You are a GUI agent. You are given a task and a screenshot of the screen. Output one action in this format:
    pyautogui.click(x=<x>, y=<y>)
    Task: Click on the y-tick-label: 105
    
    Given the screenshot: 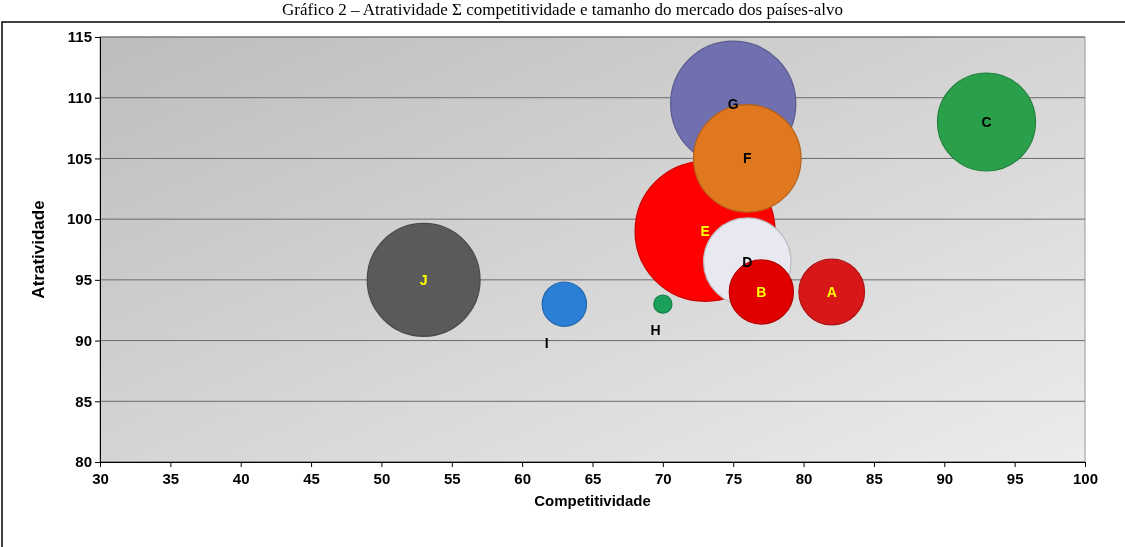 What is the action you would take?
    pyautogui.click(x=79, y=158)
    